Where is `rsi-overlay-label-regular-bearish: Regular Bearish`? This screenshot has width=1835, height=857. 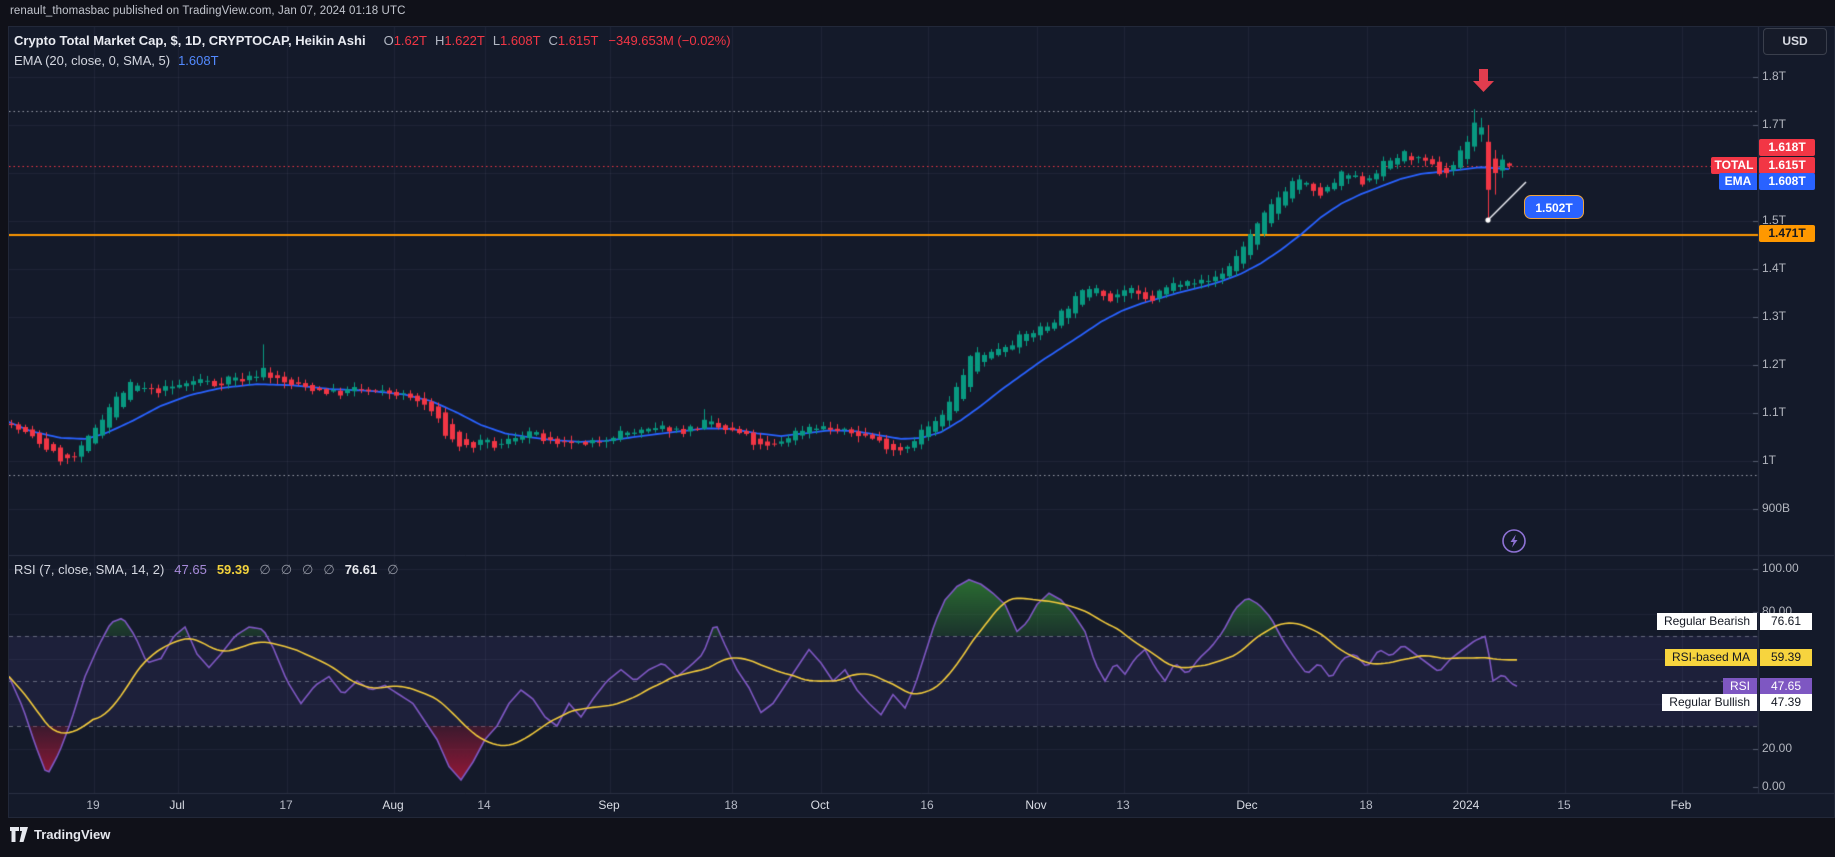
rsi-overlay-label-regular-bearish: Regular Bearish is located at coordinates (1706, 621).